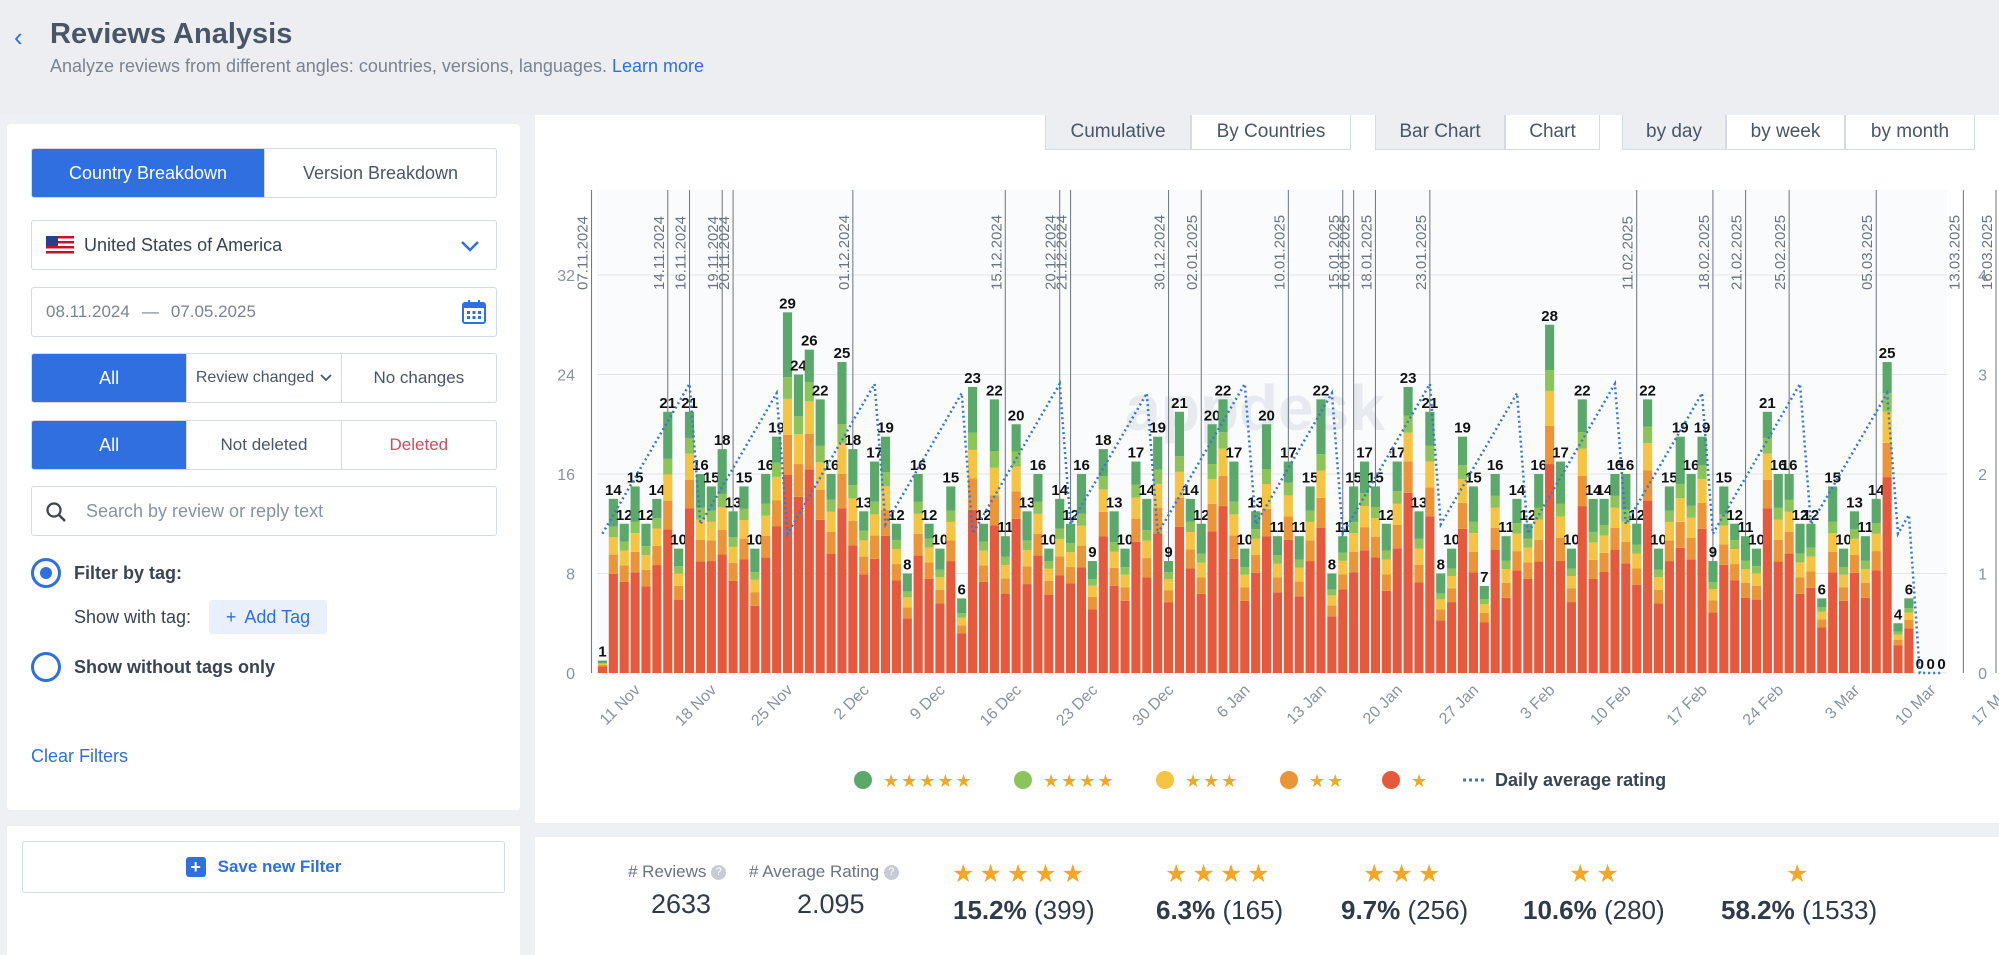 The height and width of the screenshot is (955, 1999). What do you see at coordinates (1674, 132) in the screenshot?
I see `by-day-button: by day` at bounding box center [1674, 132].